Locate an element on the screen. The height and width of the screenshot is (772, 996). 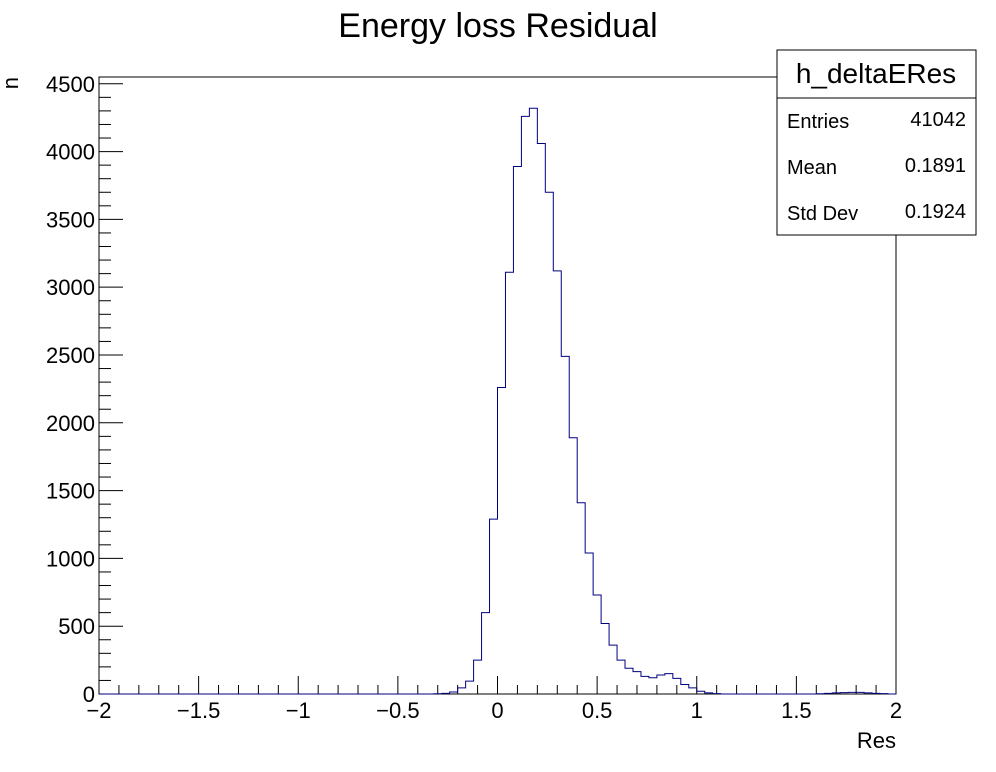
x-tick-label: 1 is located at coordinates (697, 710).